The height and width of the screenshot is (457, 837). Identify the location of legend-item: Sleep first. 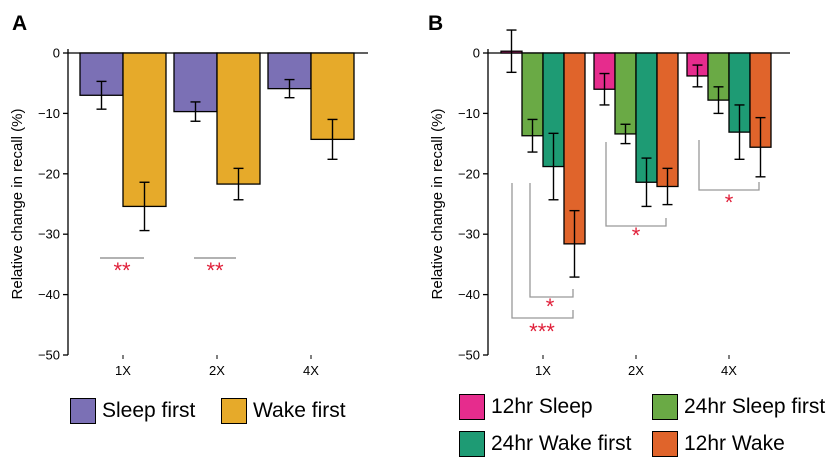
(132, 411).